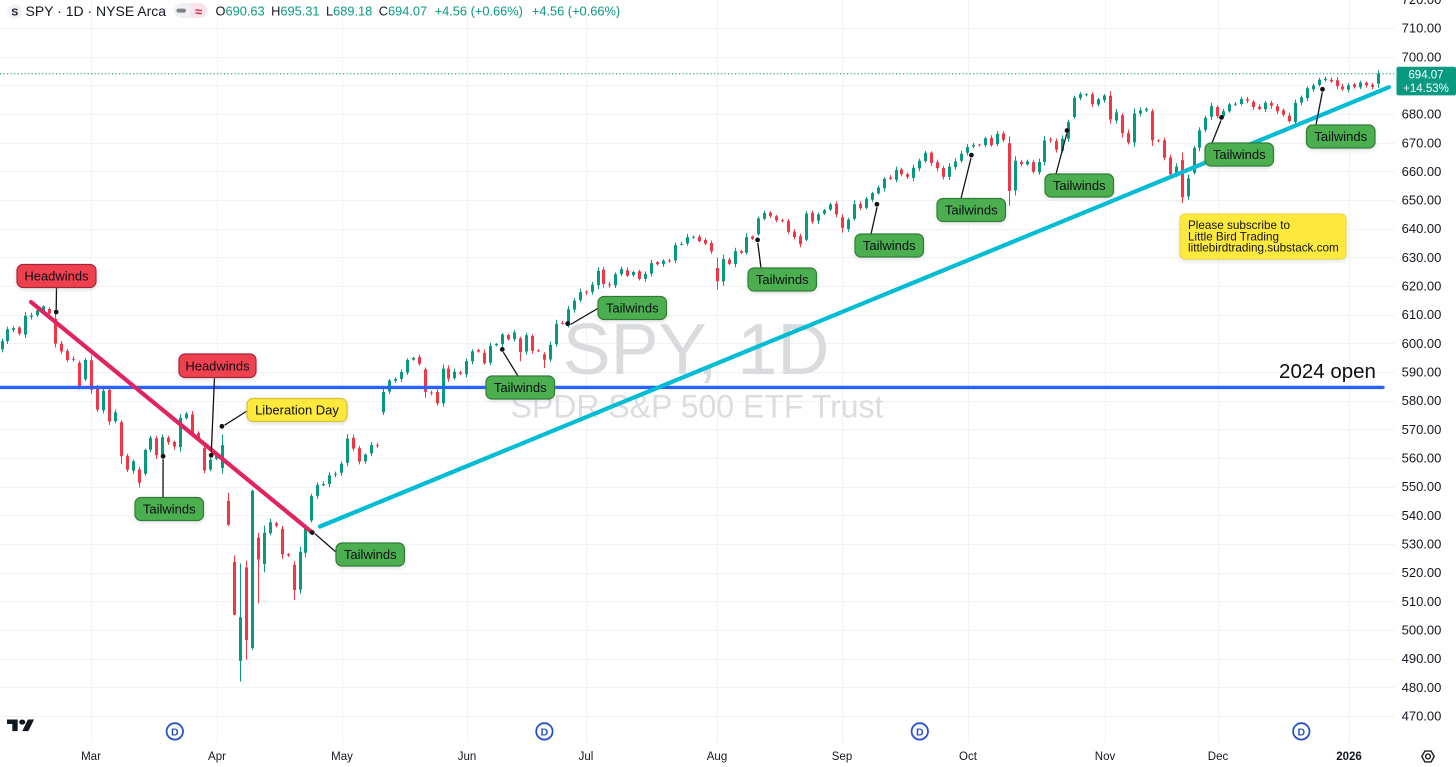 This screenshot has width=1456, height=767. Describe the element at coordinates (1422, 200) in the screenshot. I see `svg-text: 650.00` at that location.